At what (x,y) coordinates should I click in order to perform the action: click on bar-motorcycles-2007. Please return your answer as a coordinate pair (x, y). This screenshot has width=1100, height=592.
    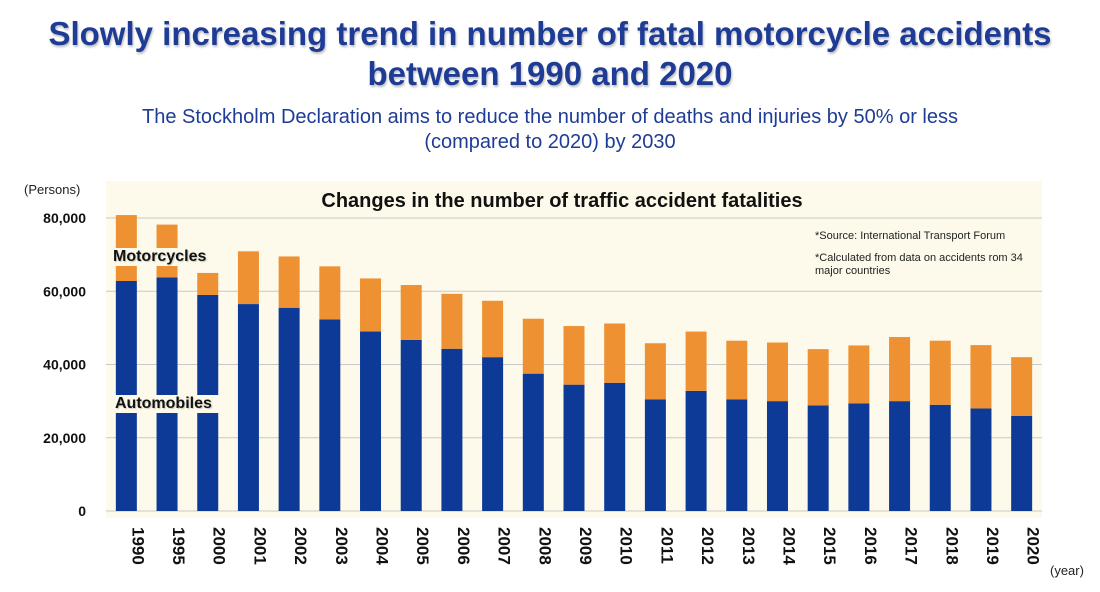
    Looking at the image, I should click on (493, 329).